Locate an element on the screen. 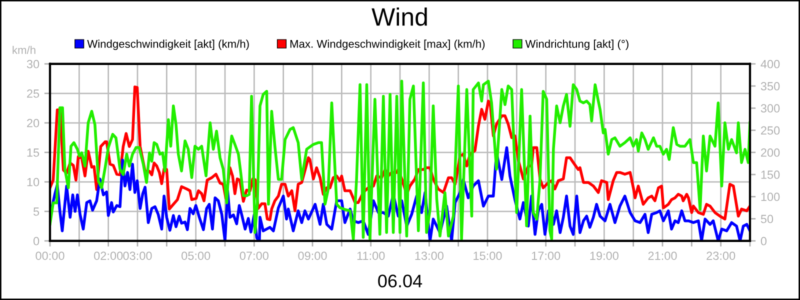  y2-tick-label: 250 is located at coordinates (770, 130).